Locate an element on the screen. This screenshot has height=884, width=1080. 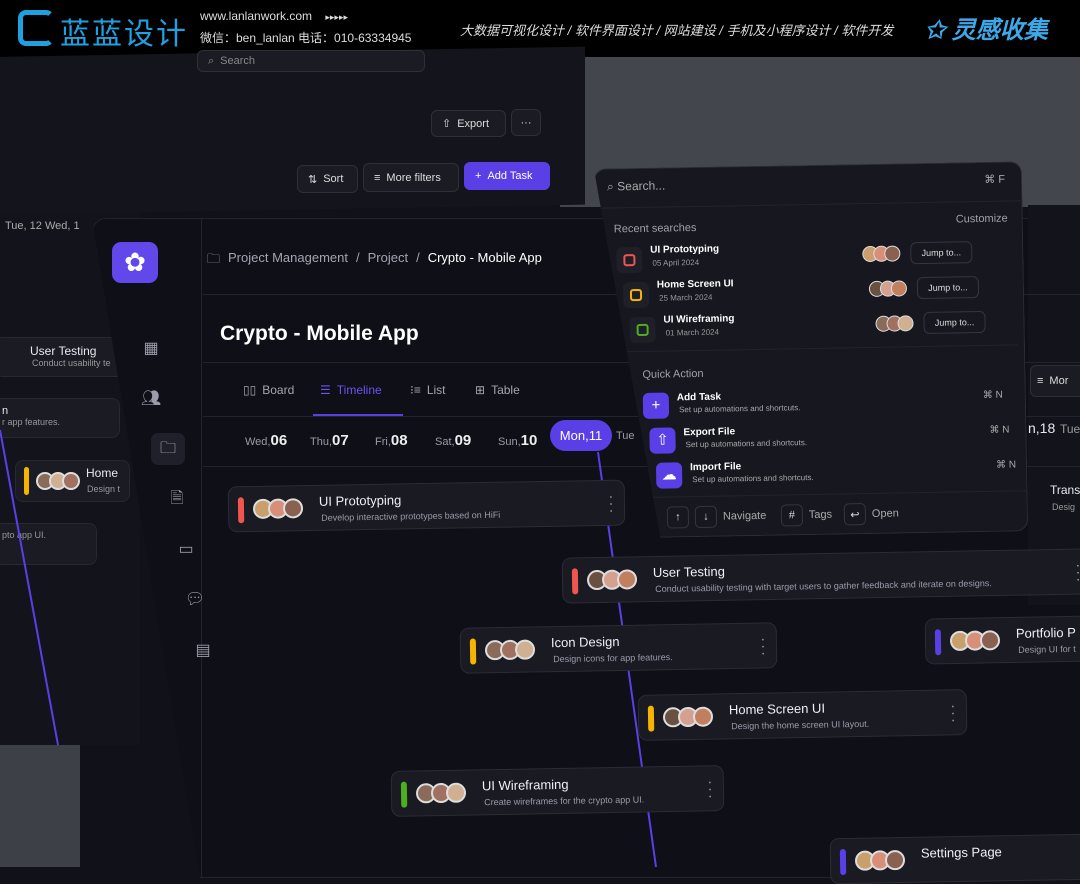
timeline-icon: ☰ is located at coordinates (325, 390).